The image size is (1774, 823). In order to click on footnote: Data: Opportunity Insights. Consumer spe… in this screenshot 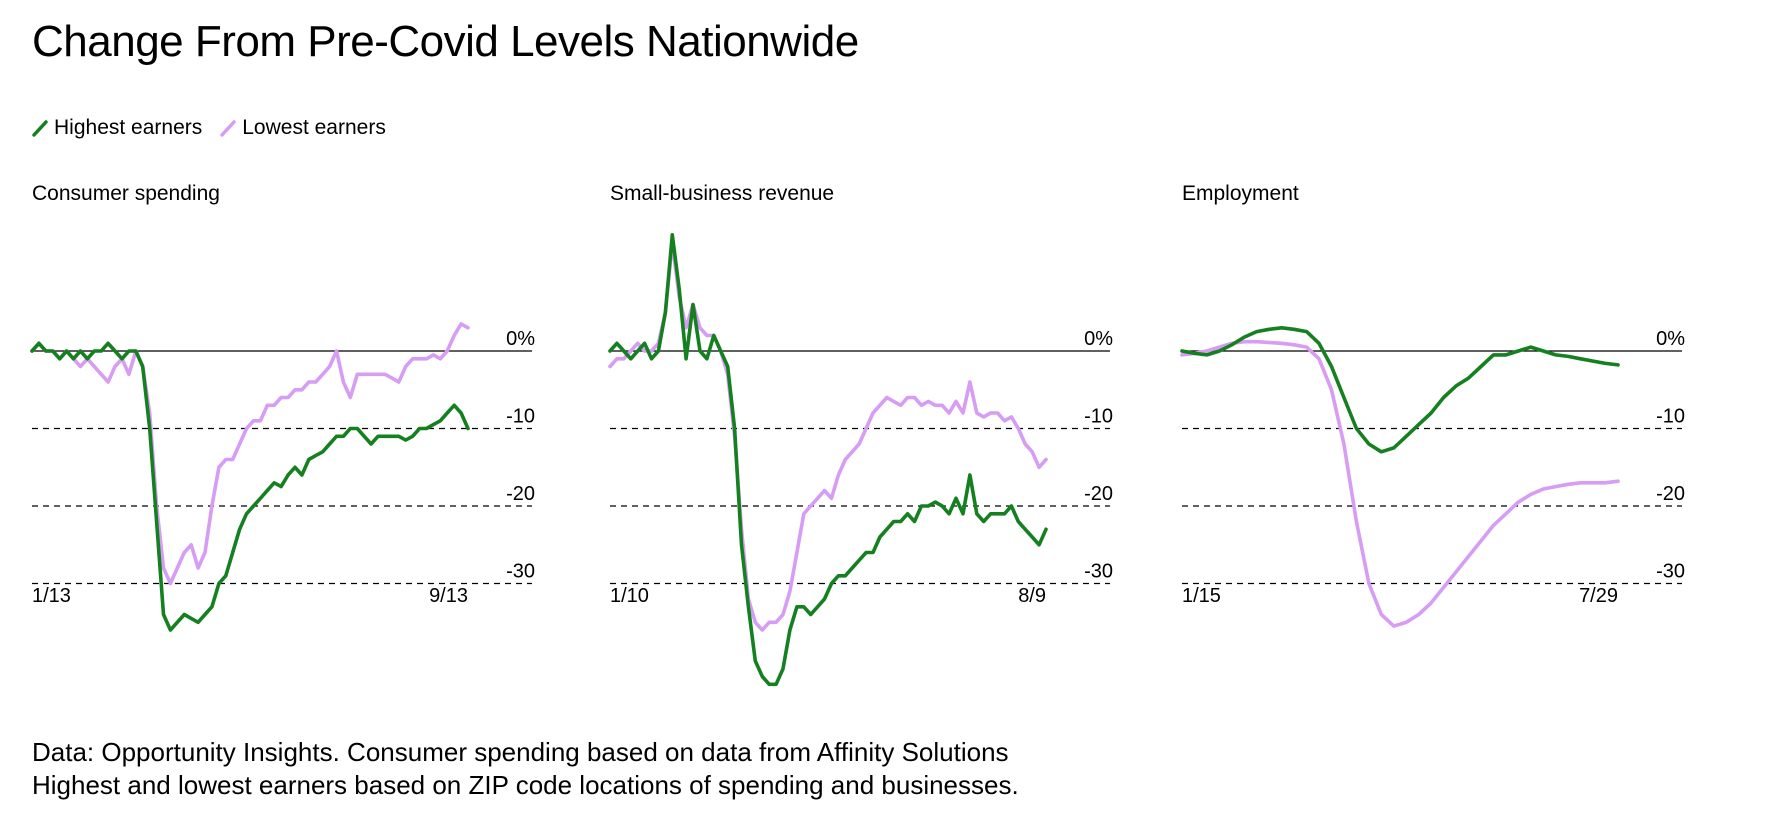, I will do `click(525, 769)`.